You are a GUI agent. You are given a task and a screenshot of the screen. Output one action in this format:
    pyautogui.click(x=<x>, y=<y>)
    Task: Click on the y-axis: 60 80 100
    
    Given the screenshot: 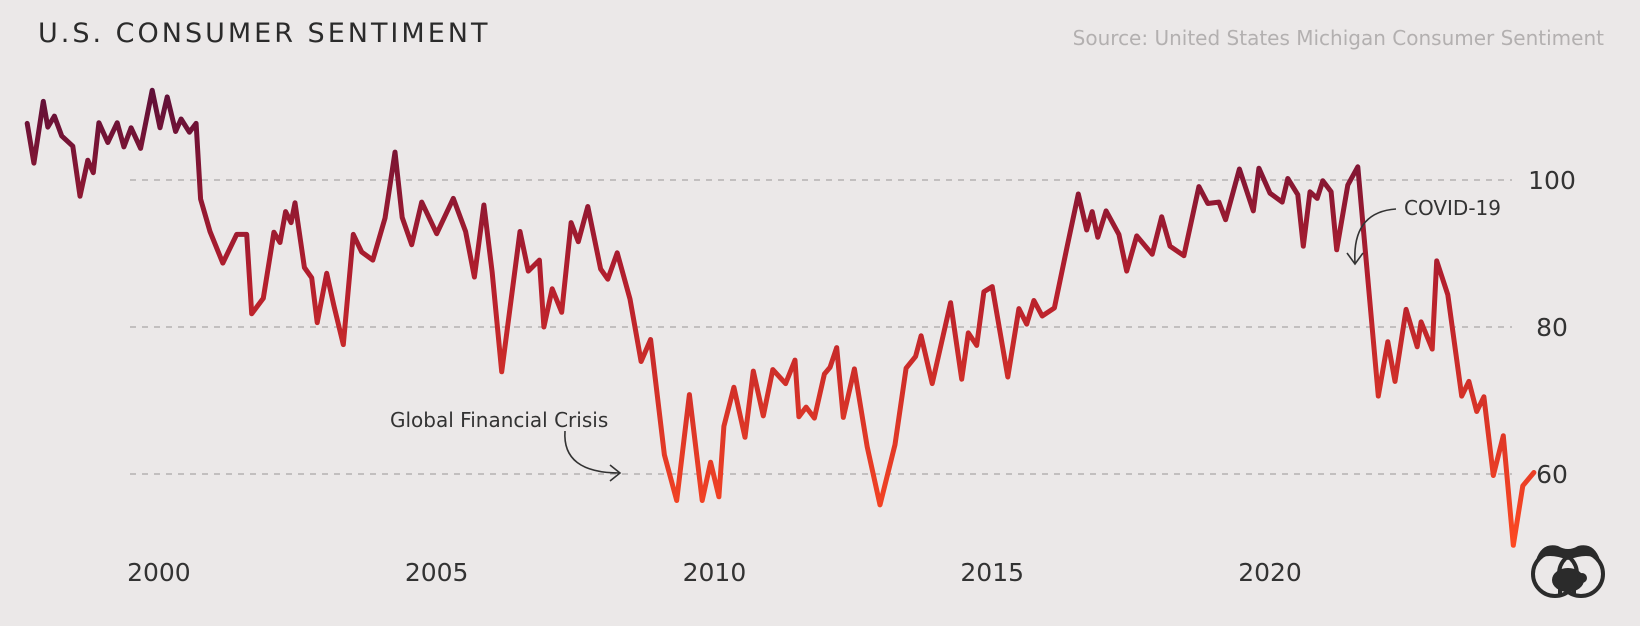 What is the action you would take?
    pyautogui.click(x=1552, y=327)
    